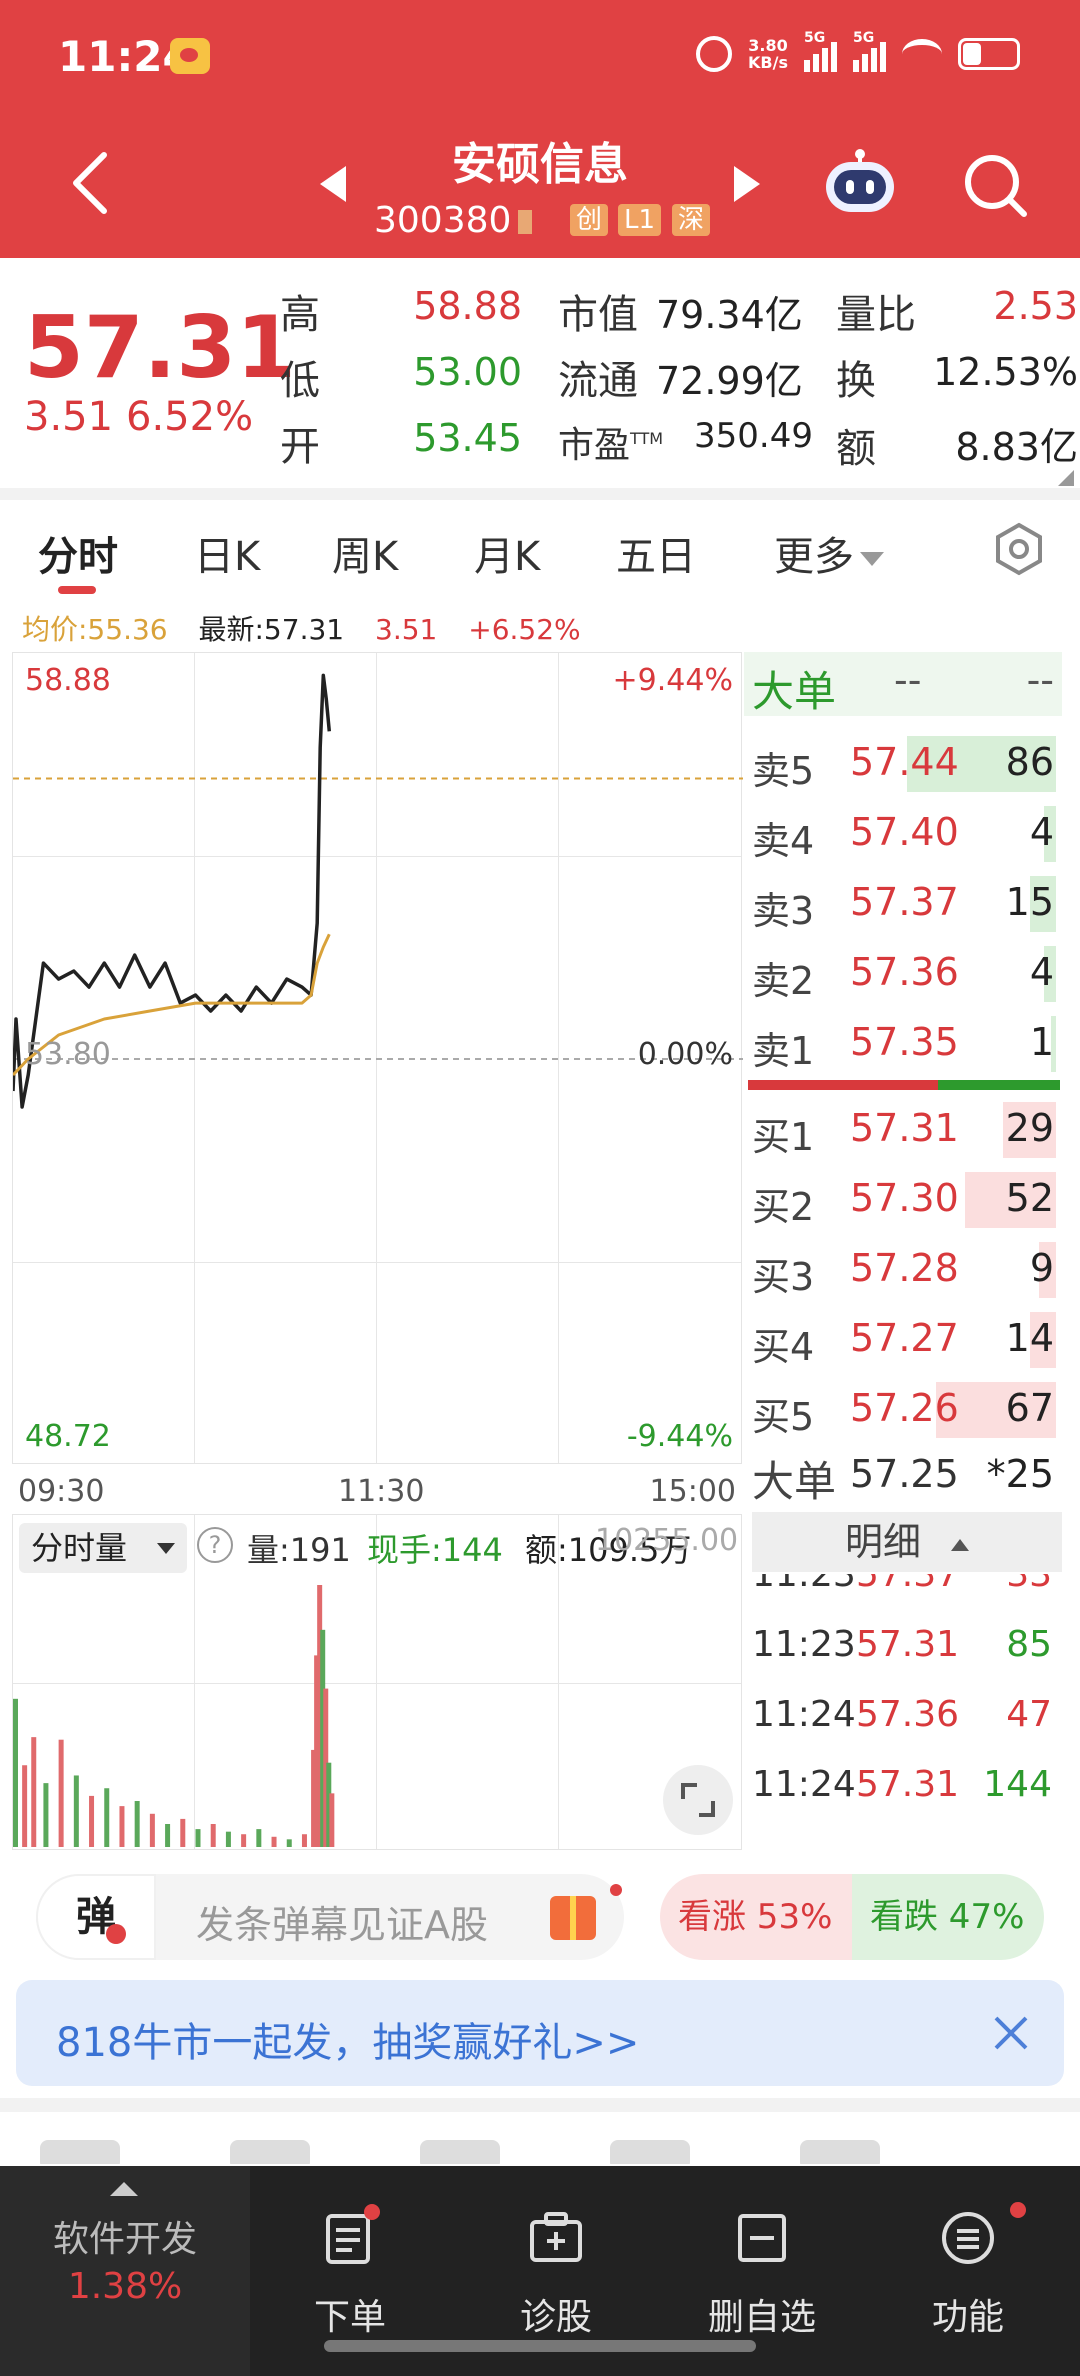 The image size is (1080, 2376). What do you see at coordinates (783, 911) in the screenshot?
I see `ask-label: 卖3` at bounding box center [783, 911].